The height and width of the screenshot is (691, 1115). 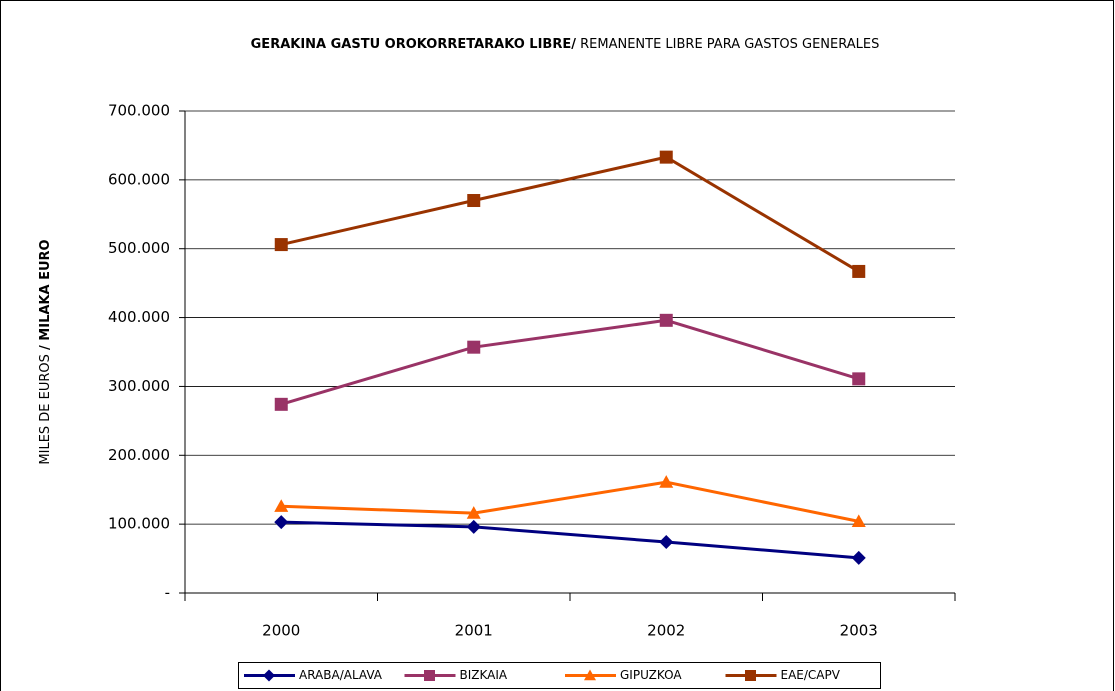 What do you see at coordinates (167, 593) in the screenshot?
I see `y-tick-label: -` at bounding box center [167, 593].